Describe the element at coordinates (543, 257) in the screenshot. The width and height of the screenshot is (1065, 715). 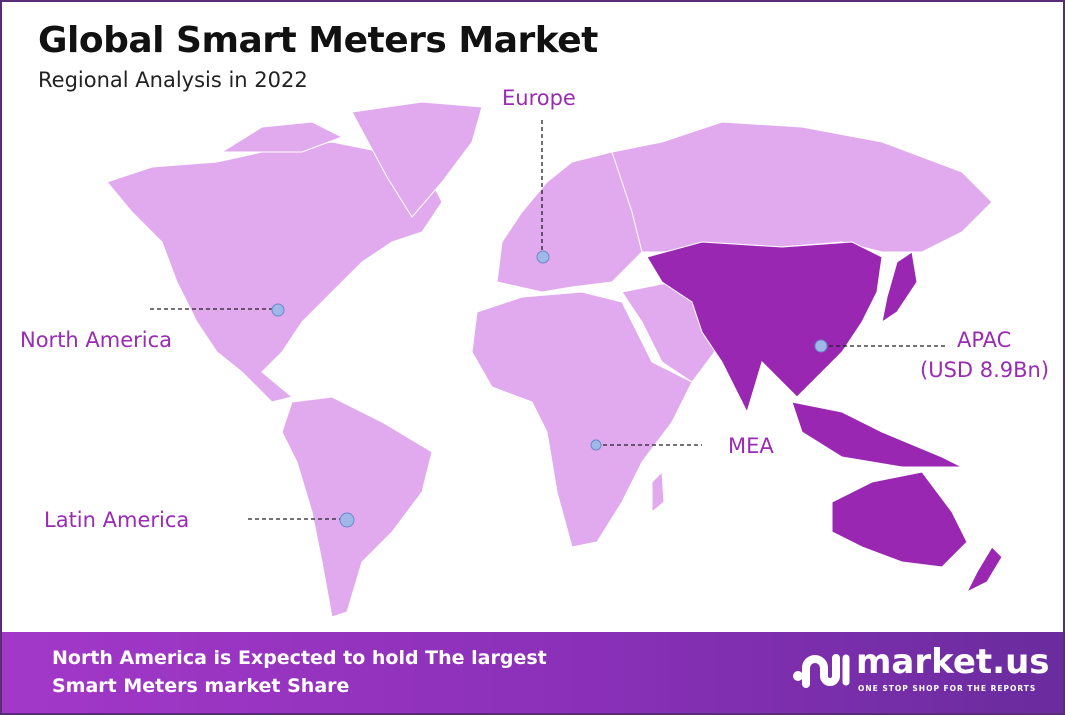
I see `marker-europe` at that location.